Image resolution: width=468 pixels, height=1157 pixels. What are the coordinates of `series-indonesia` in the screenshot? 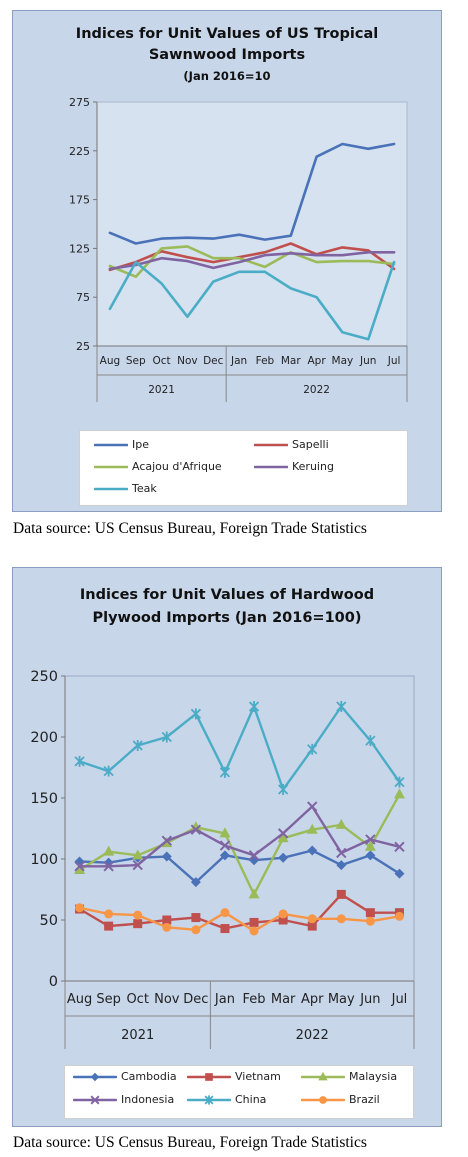 It's located at (239, 836).